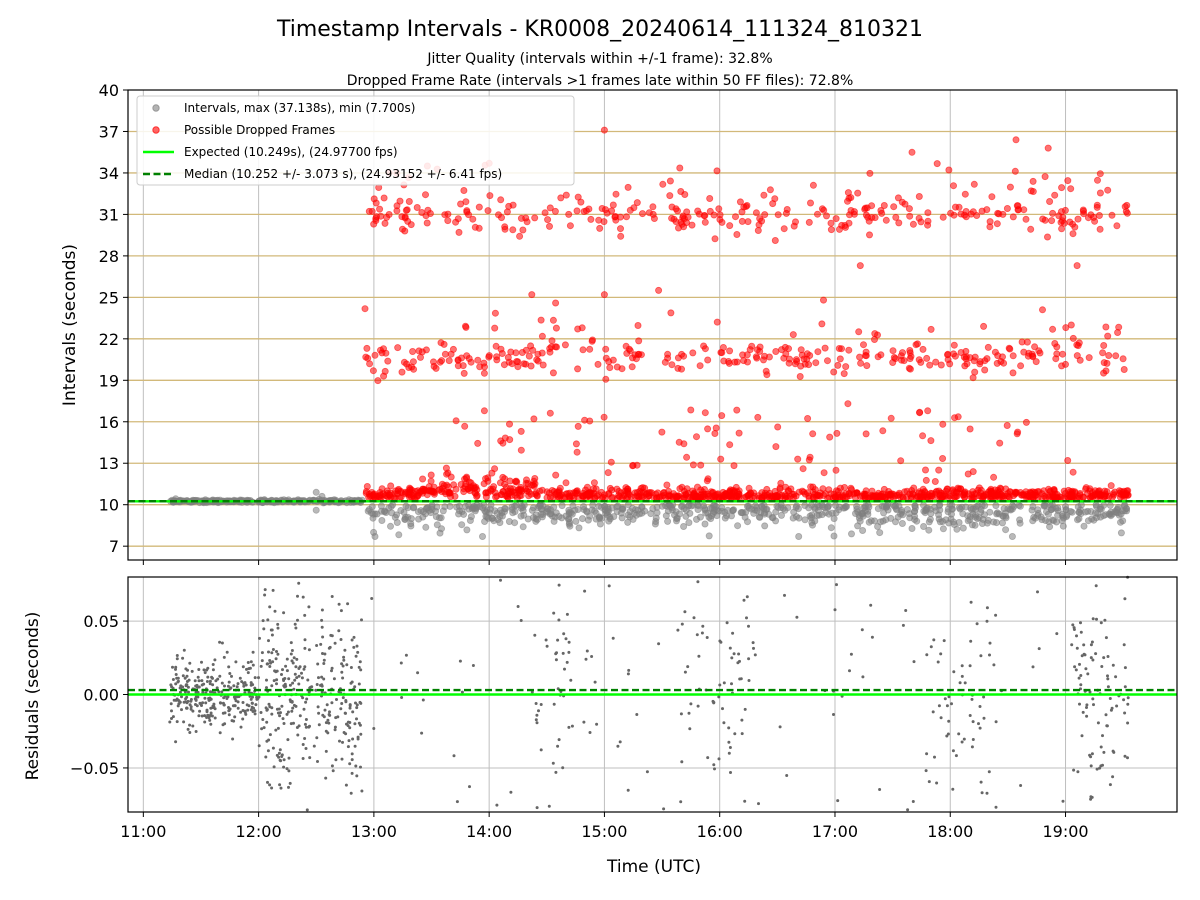  Describe the element at coordinates (109, 173) in the screenshot. I see `top-y-tick-label: 34` at that location.